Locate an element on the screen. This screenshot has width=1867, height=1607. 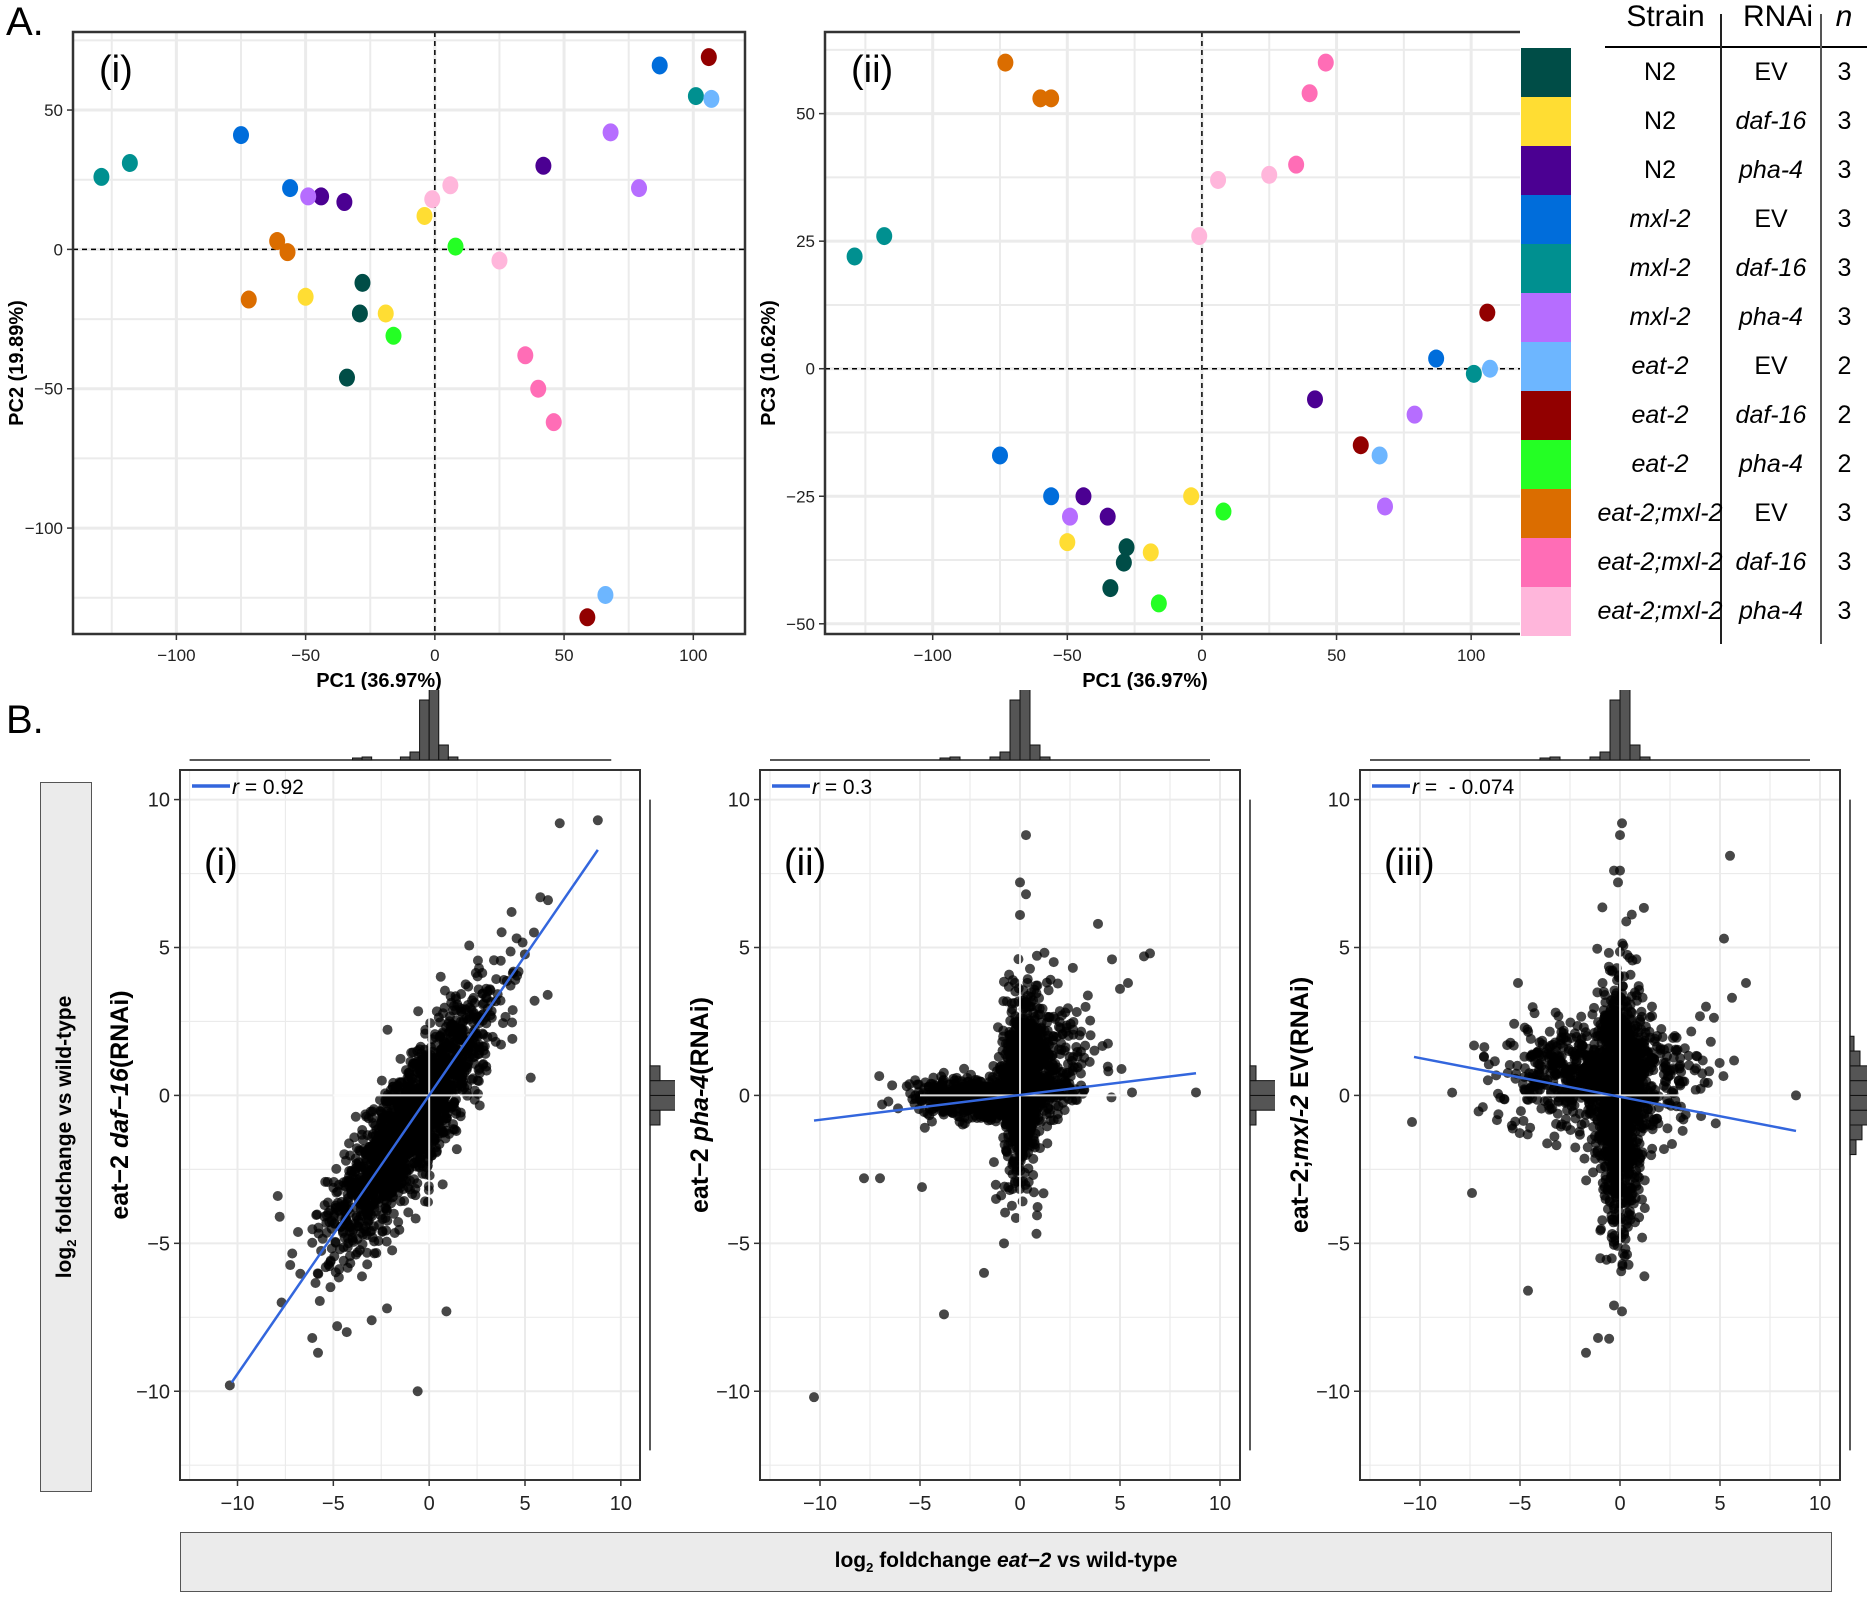
panel-b-label: B. is located at coordinates (25, 720).